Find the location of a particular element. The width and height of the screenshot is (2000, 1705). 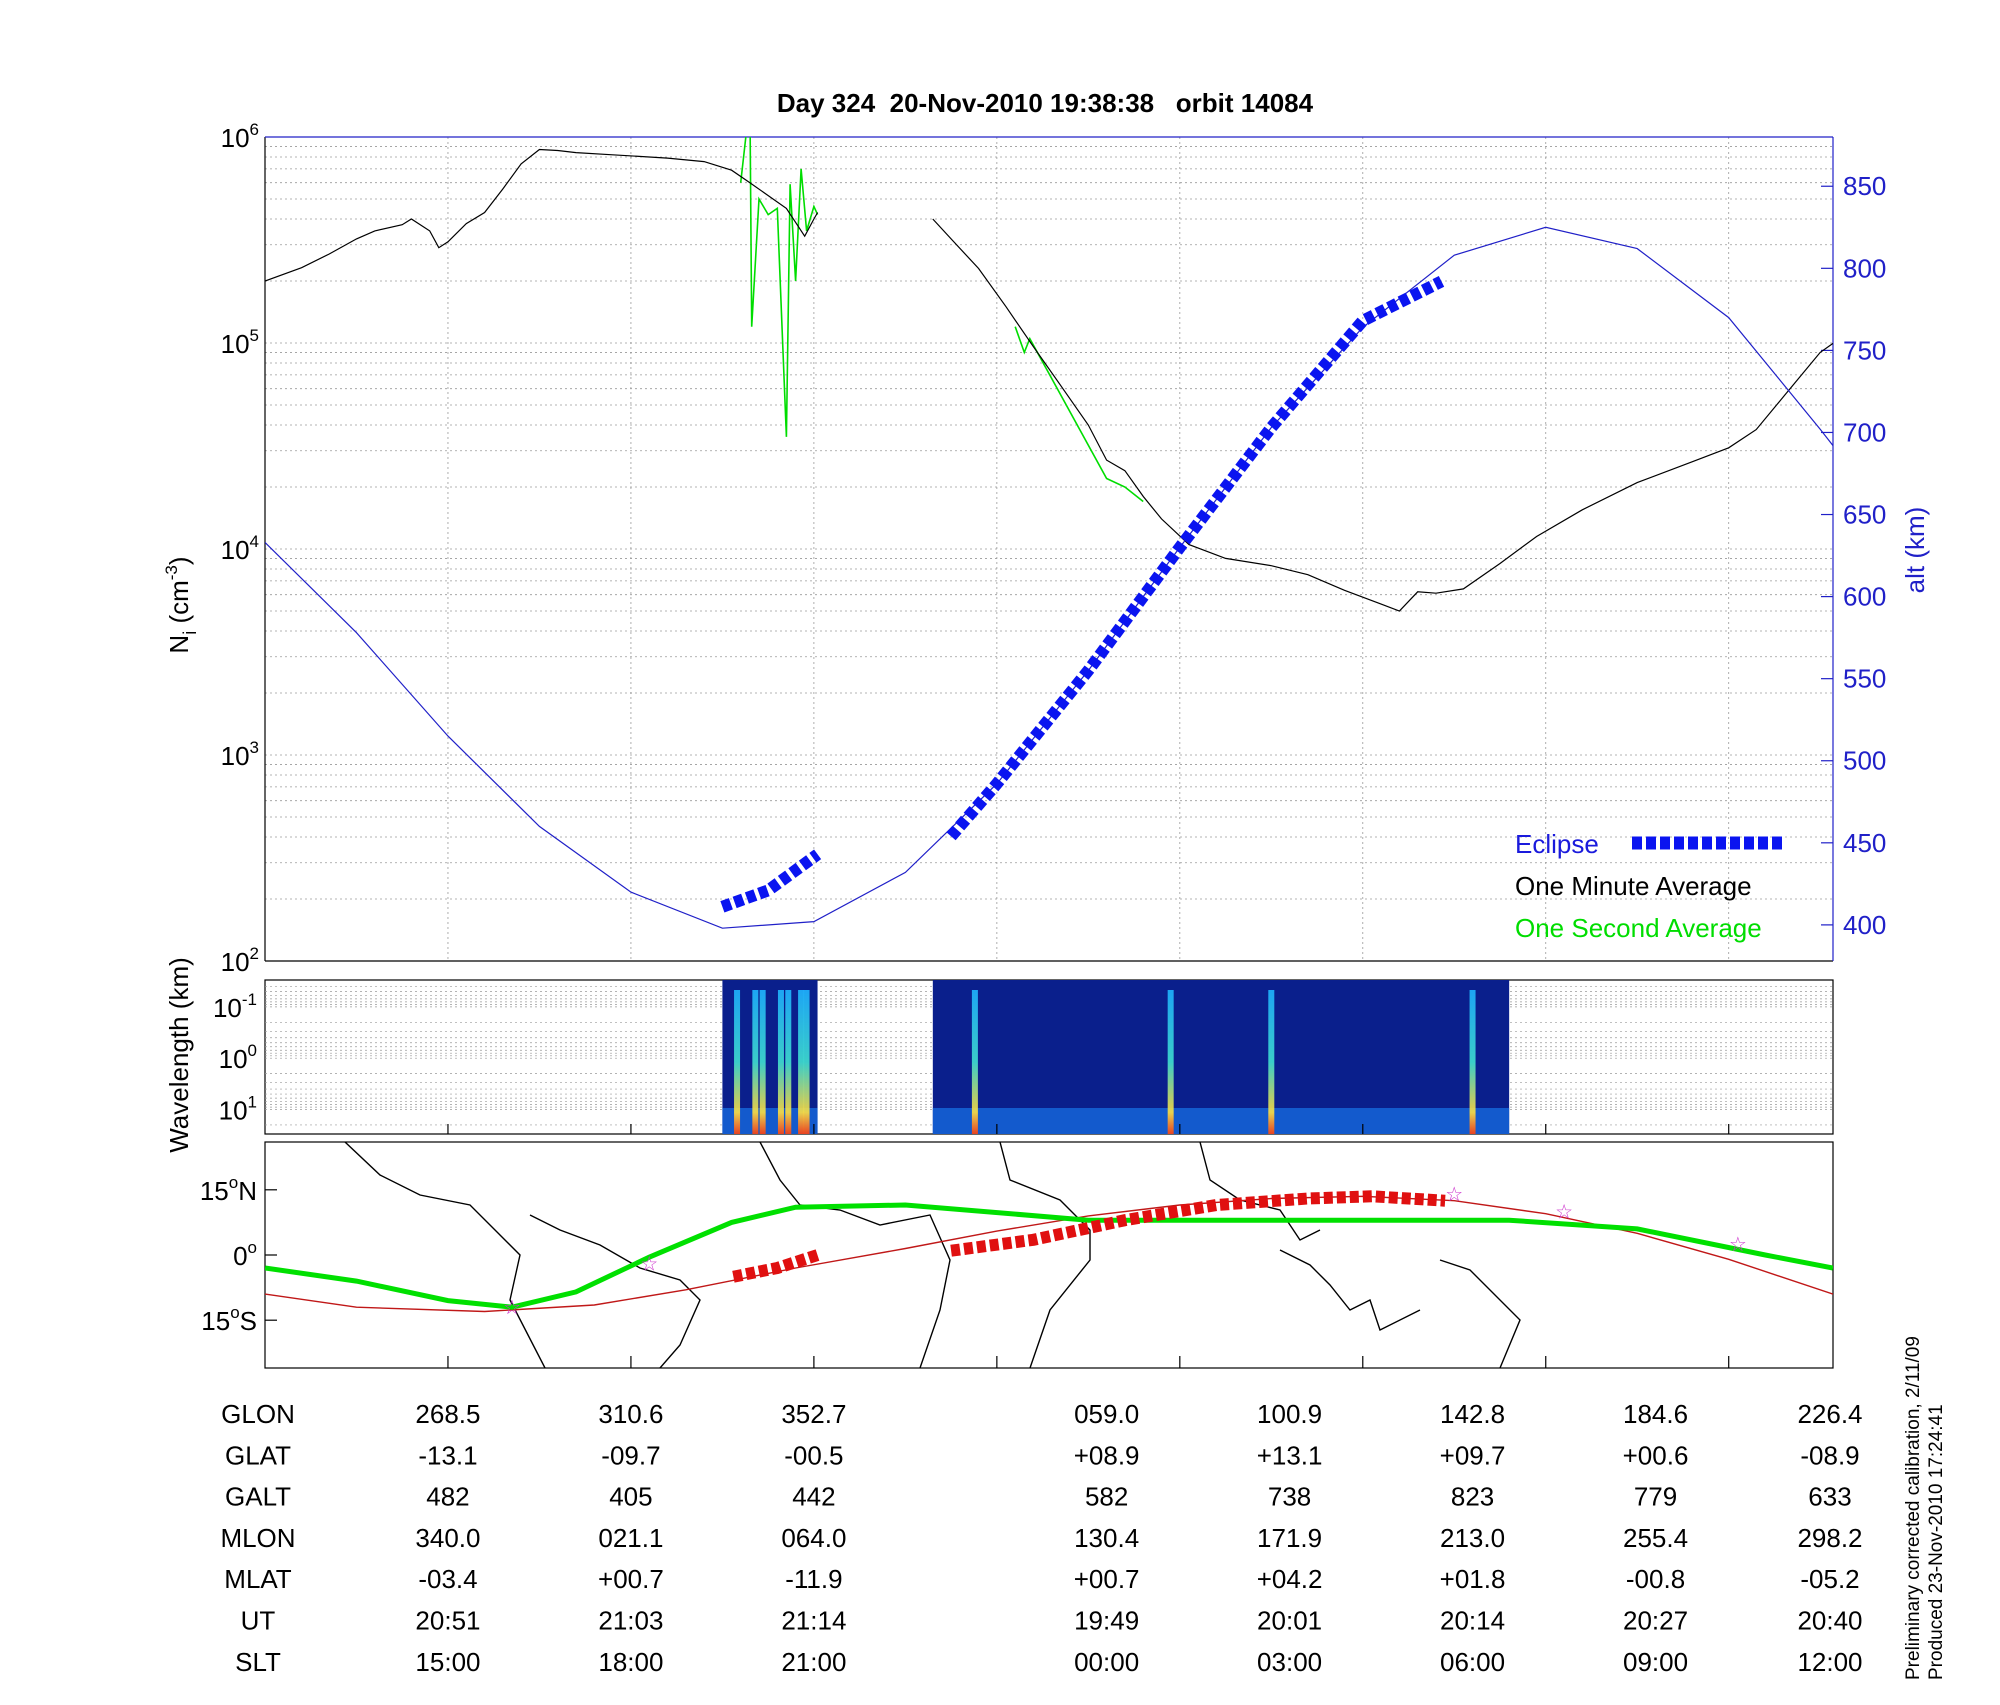

table-cell: 20:01 is located at coordinates (1289, 1621).